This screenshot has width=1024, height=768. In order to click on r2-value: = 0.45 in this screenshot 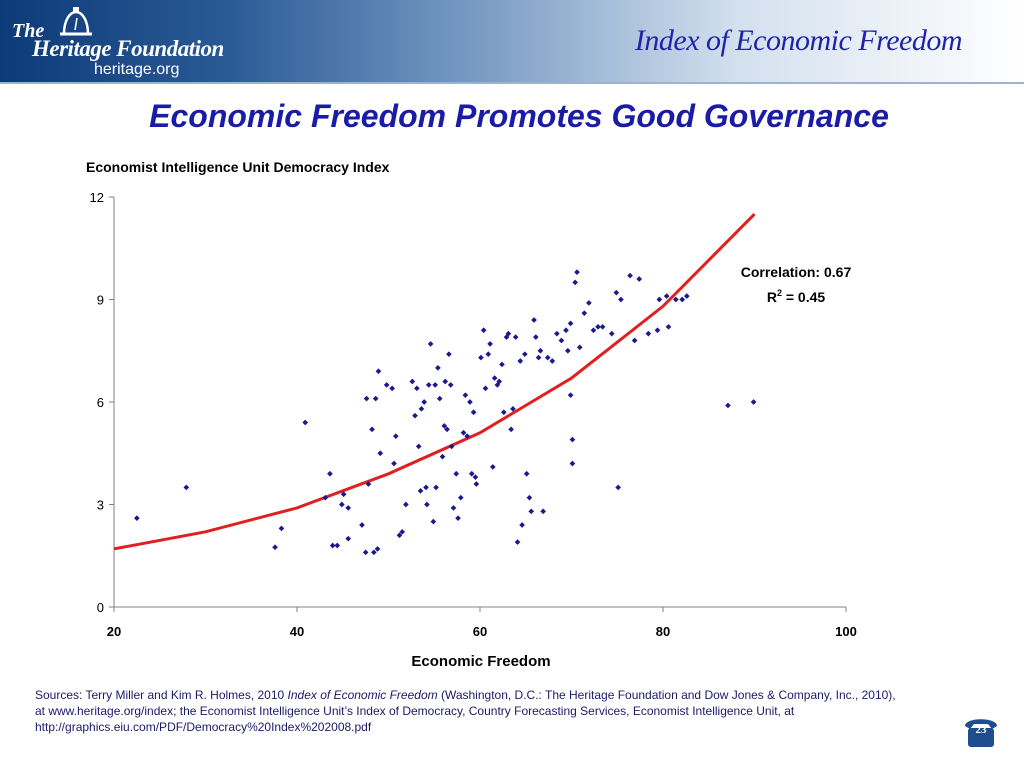, I will do `click(803, 297)`.